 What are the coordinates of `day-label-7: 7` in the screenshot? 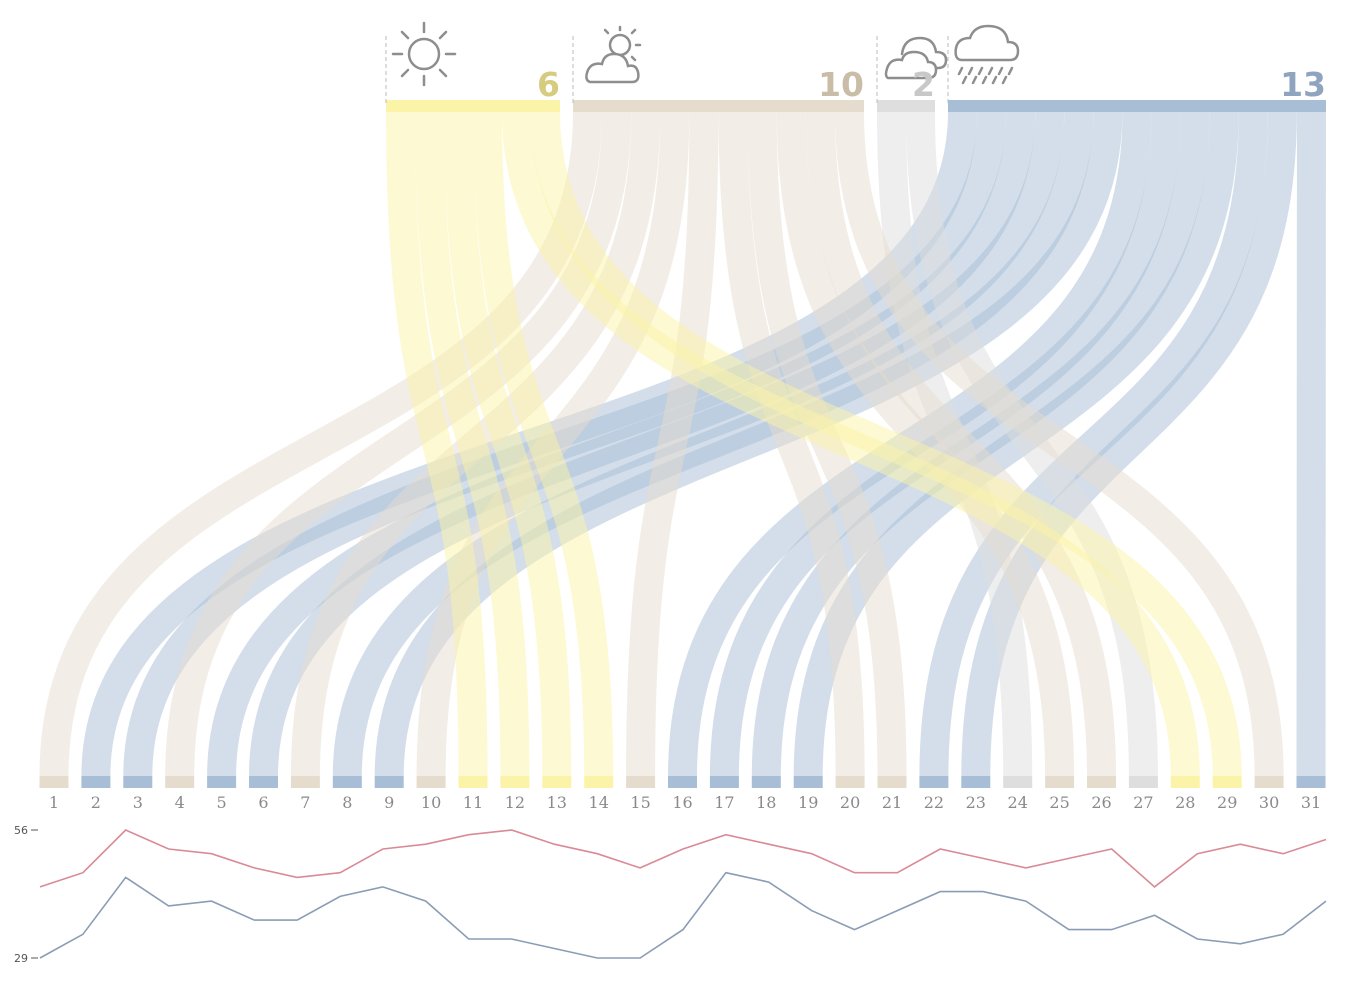 It's located at (305, 802).